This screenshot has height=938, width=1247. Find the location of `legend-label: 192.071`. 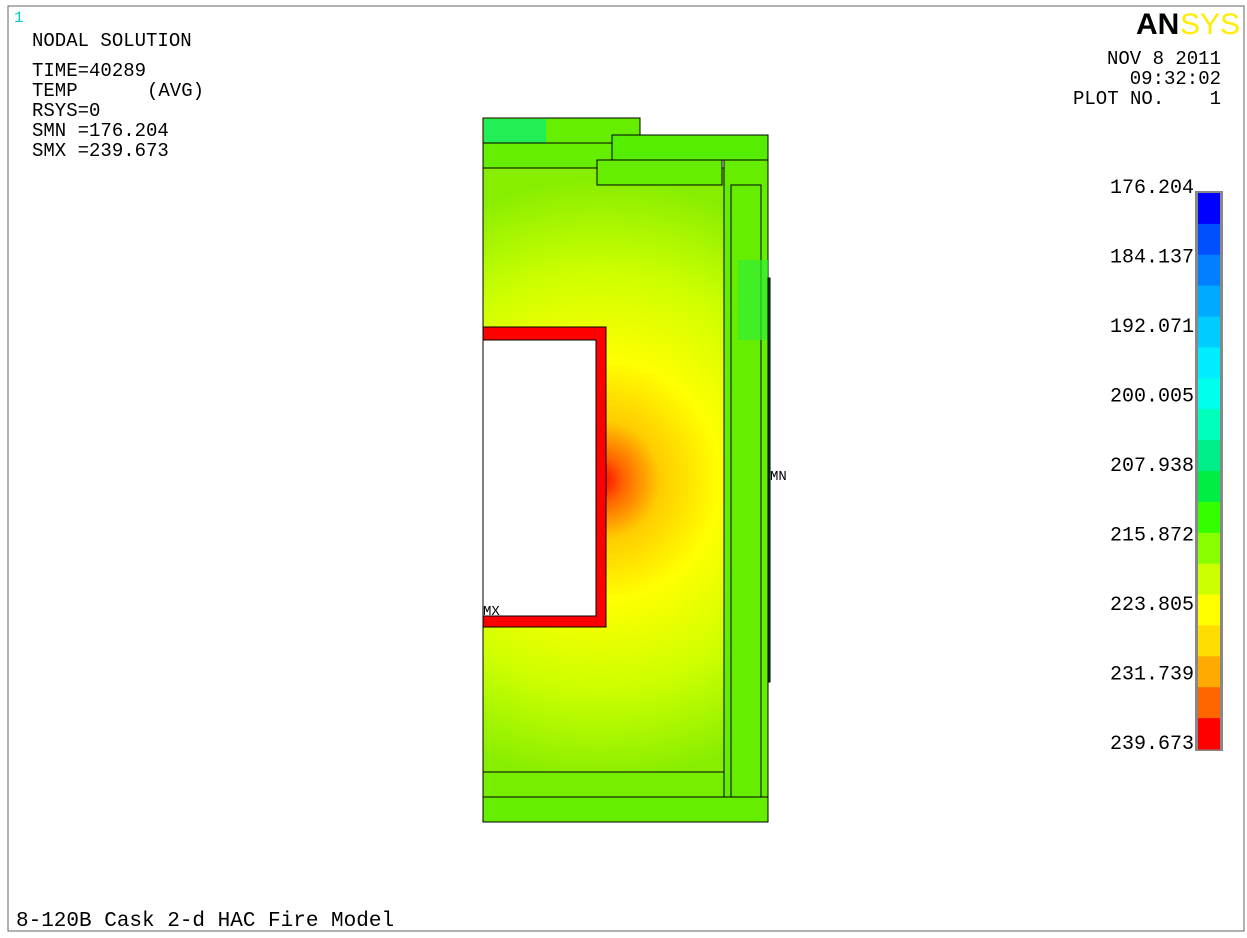

legend-label: 192.071 is located at coordinates (1152, 327).